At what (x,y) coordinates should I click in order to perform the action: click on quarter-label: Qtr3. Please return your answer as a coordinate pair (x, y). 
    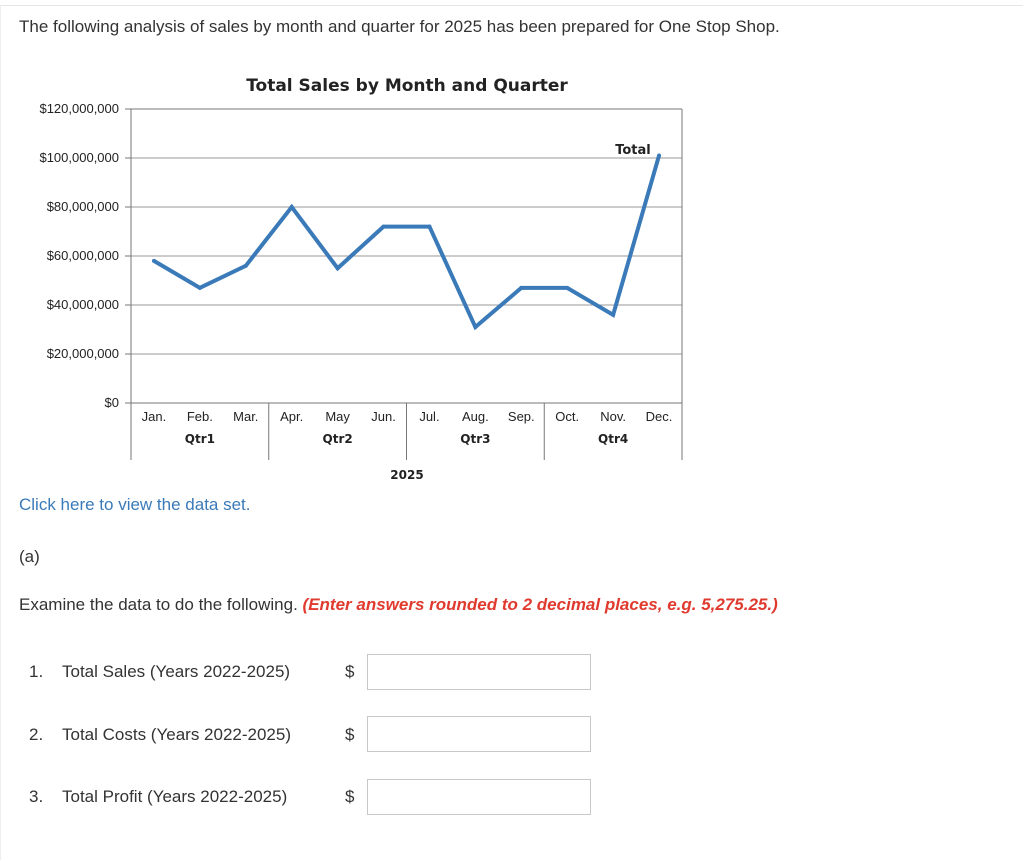
    Looking at the image, I should click on (475, 439).